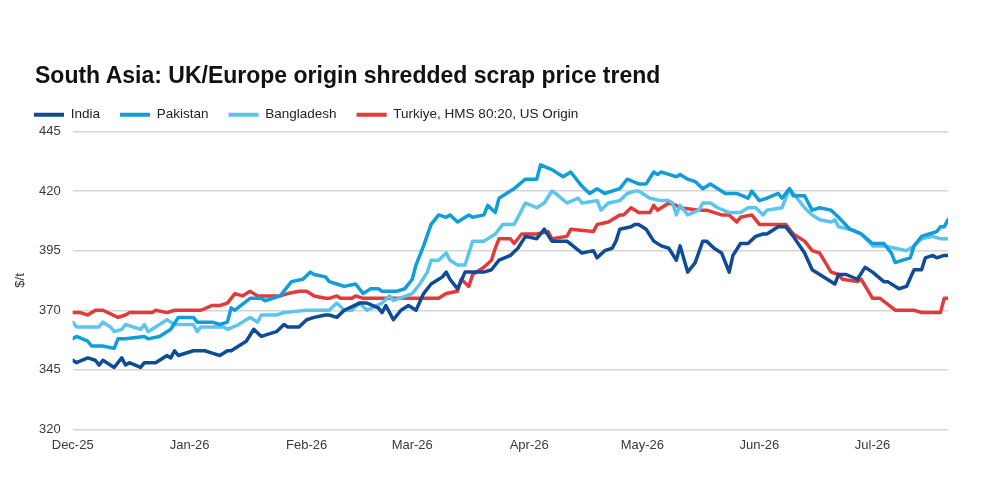 The width and height of the screenshot is (1001, 477). I want to click on y-tick-label: 370, so click(49, 309).